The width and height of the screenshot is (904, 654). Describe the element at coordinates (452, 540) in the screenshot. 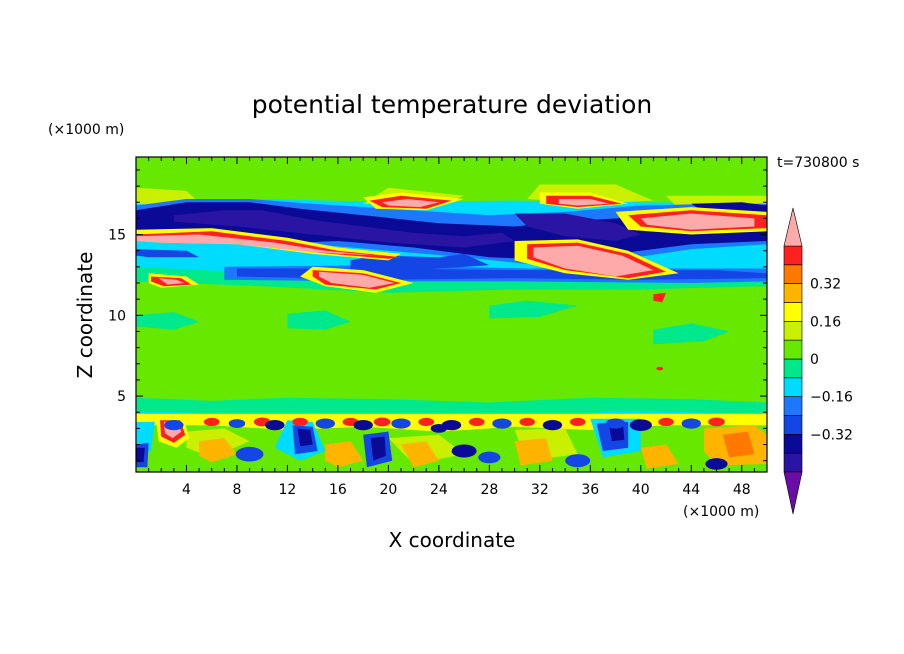

I see `x-axis-label: X coordinate` at that location.